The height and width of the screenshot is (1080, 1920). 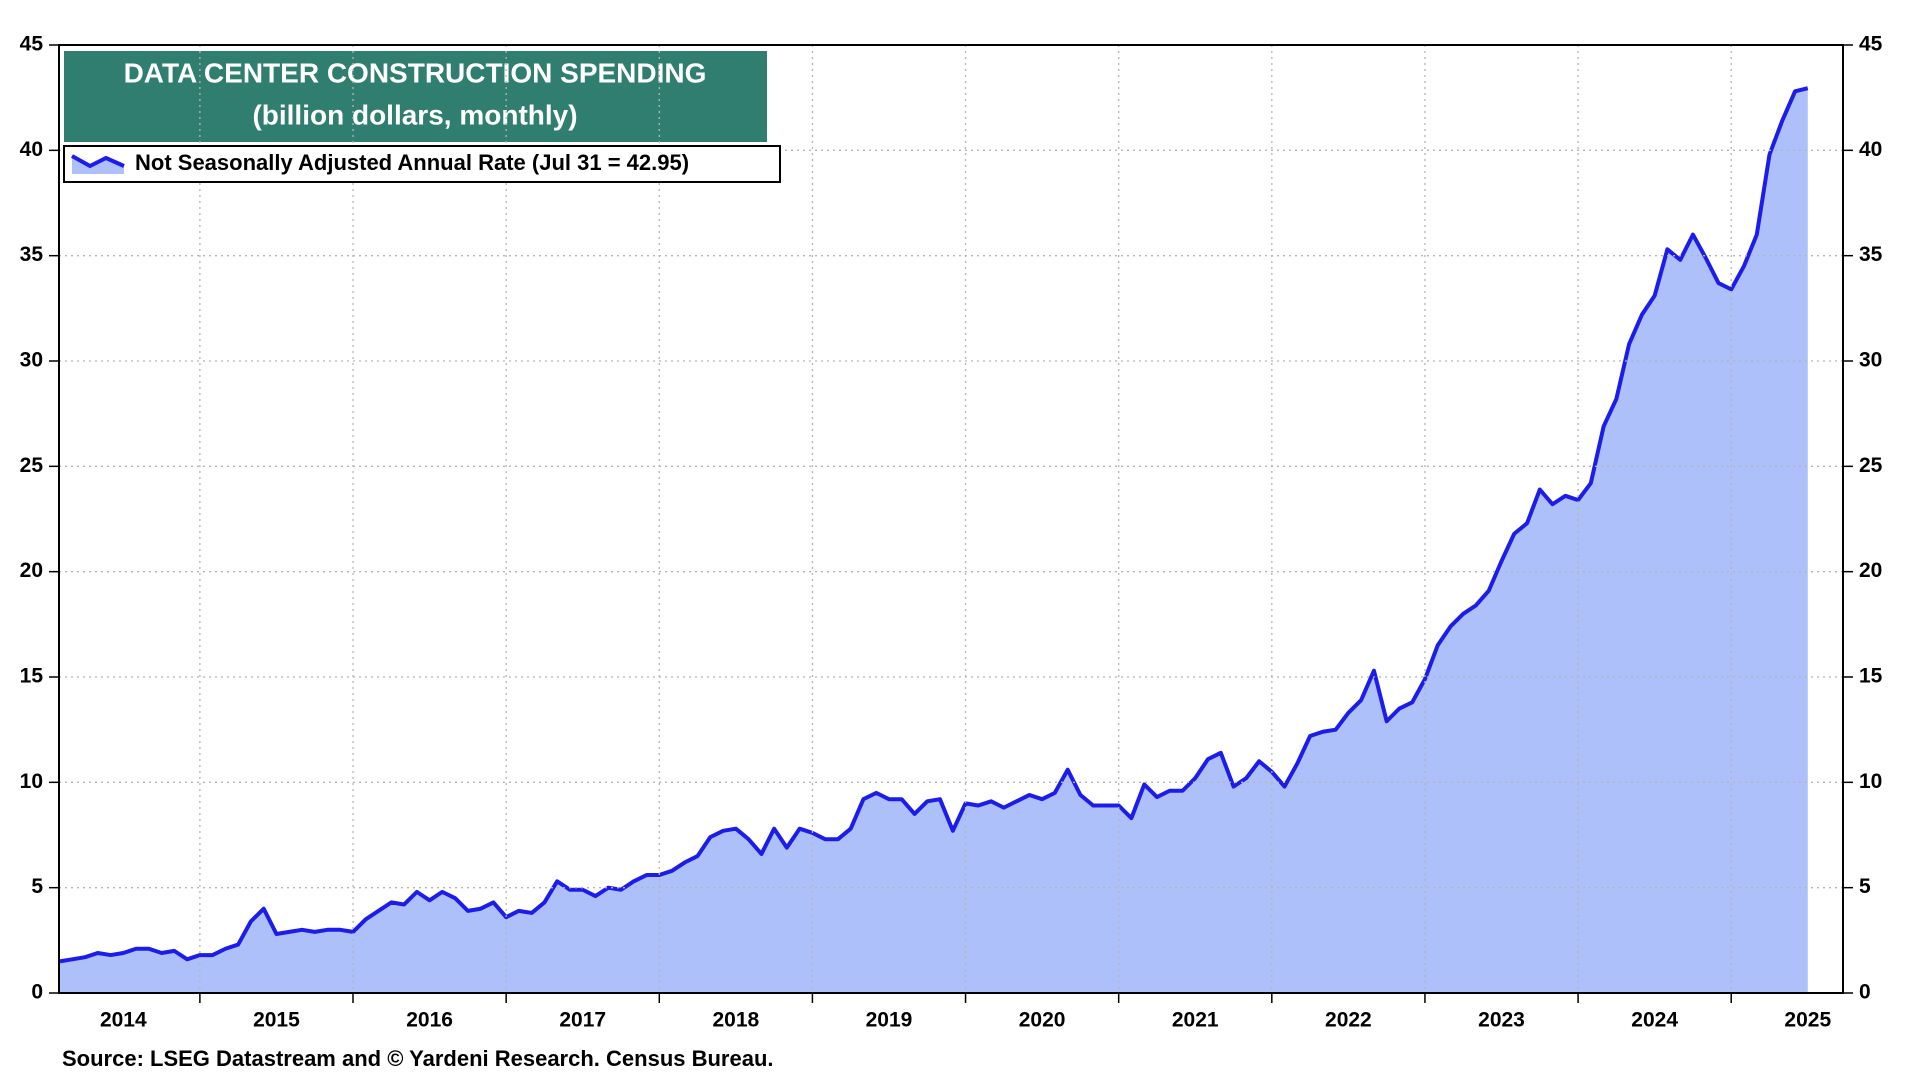 I want to click on y-tick-label: 35, so click(x=32, y=254).